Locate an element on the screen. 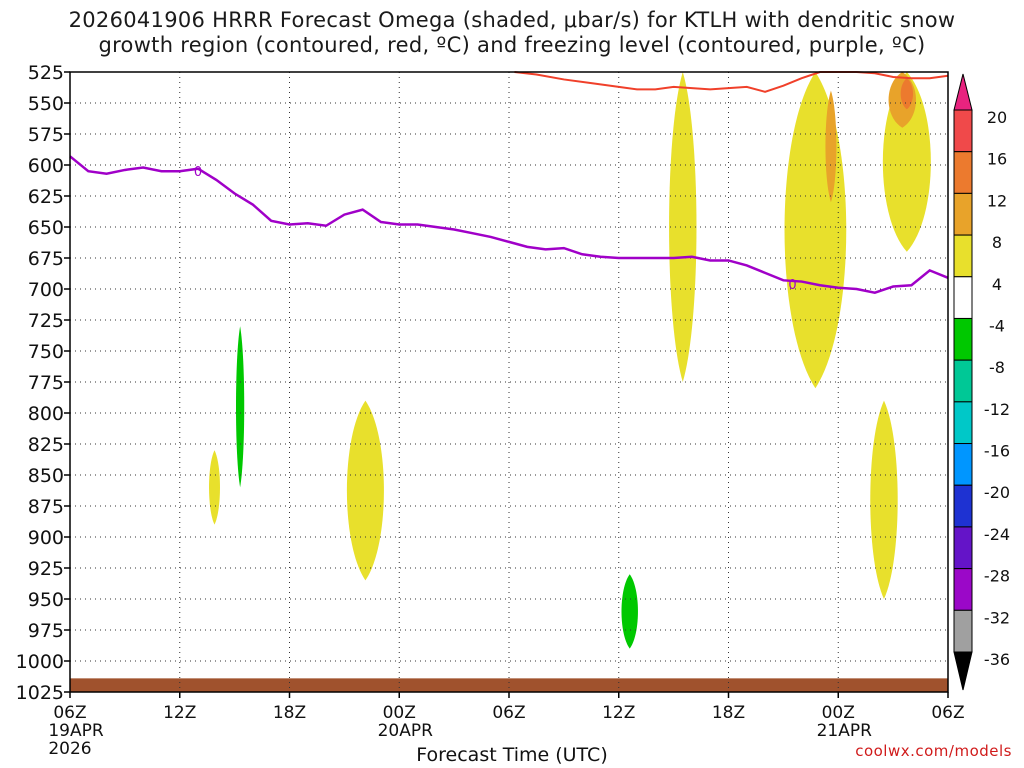 This screenshot has height=768, width=1024. y-tick-label-4: 625 is located at coordinates (46, 197).